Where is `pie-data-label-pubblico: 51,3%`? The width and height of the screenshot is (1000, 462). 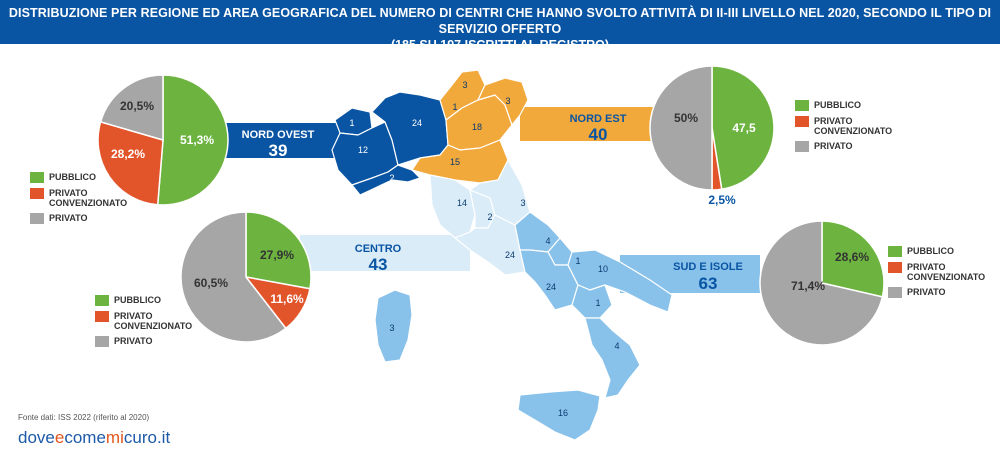 pie-data-label-pubblico: 51,3% is located at coordinates (197, 140).